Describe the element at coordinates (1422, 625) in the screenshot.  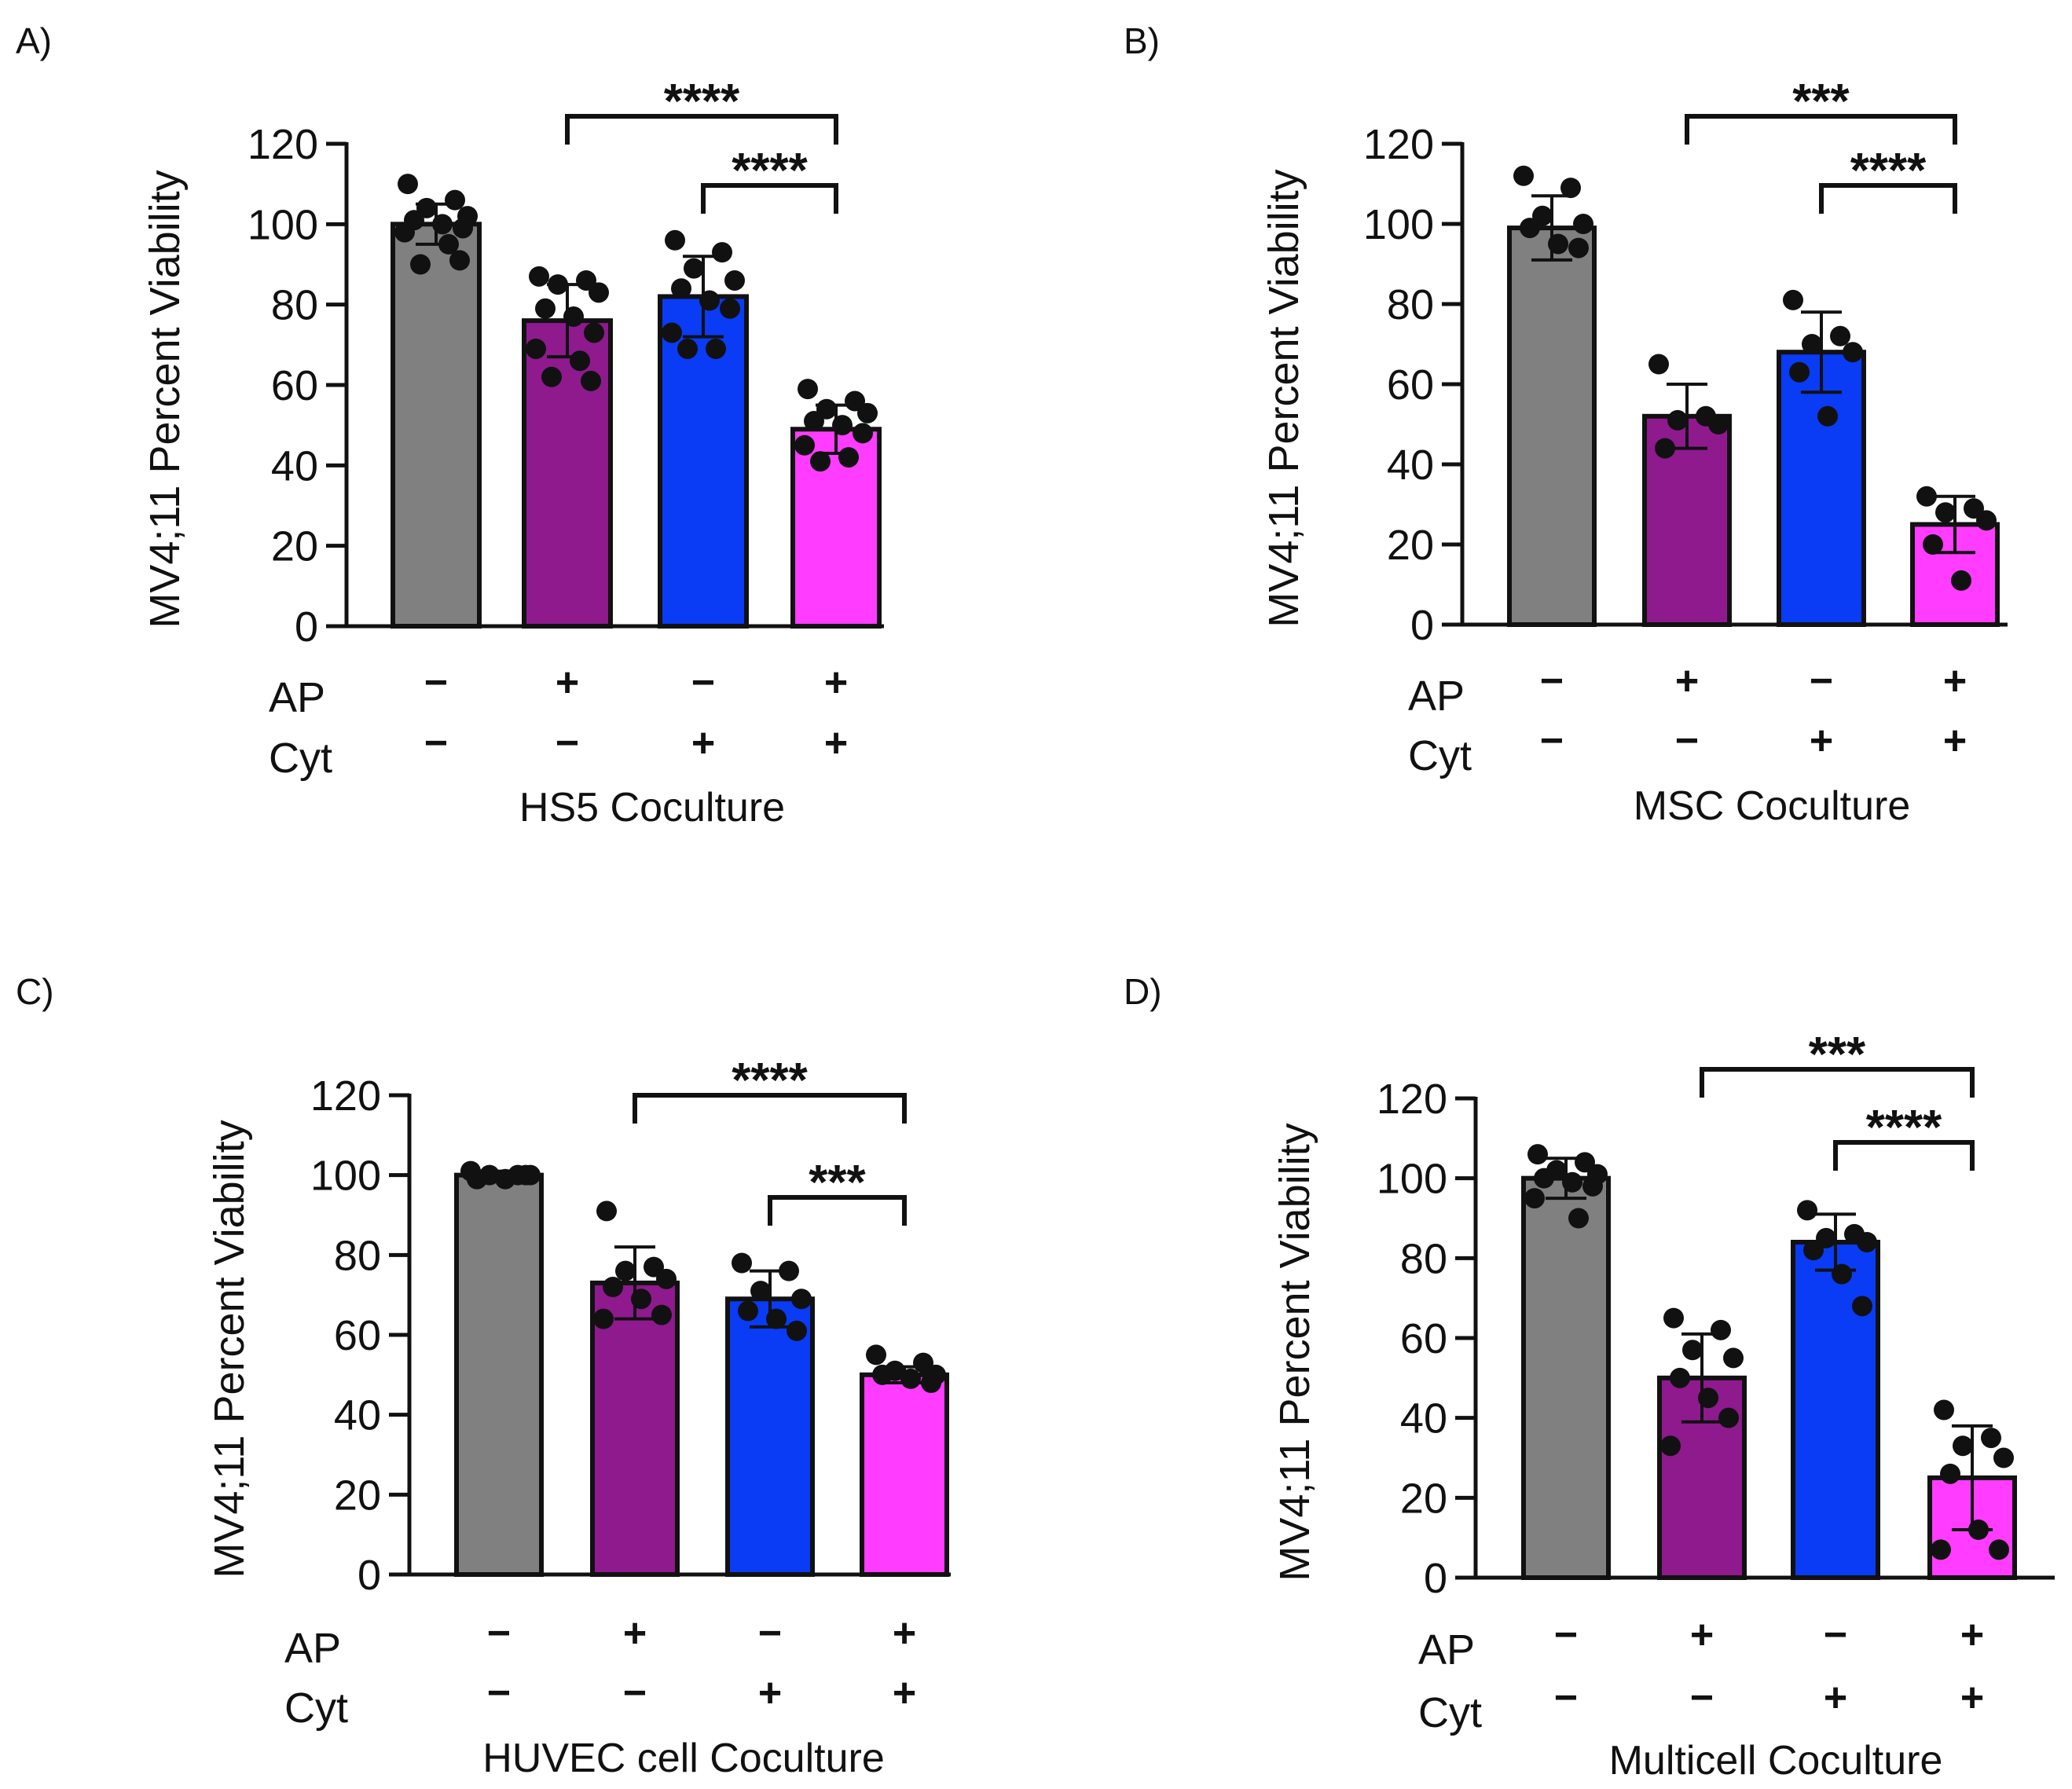
I see `y-tick-label: 0` at that location.